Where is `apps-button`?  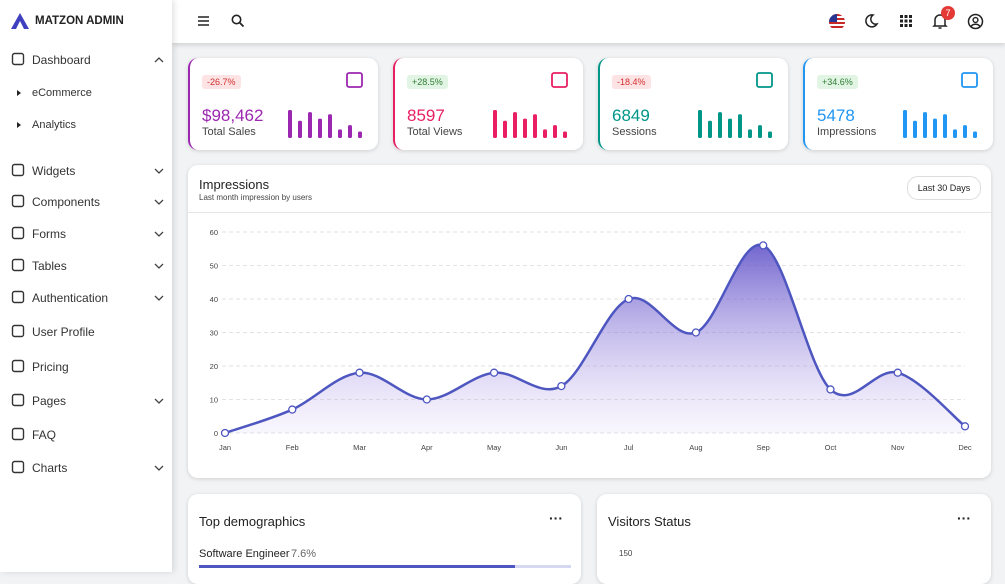
apps-button is located at coordinates (906, 21).